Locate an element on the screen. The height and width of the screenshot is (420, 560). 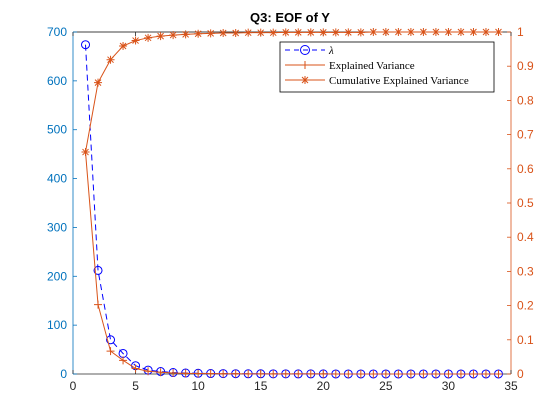
x-tick-label: 10 is located at coordinates (198, 386).